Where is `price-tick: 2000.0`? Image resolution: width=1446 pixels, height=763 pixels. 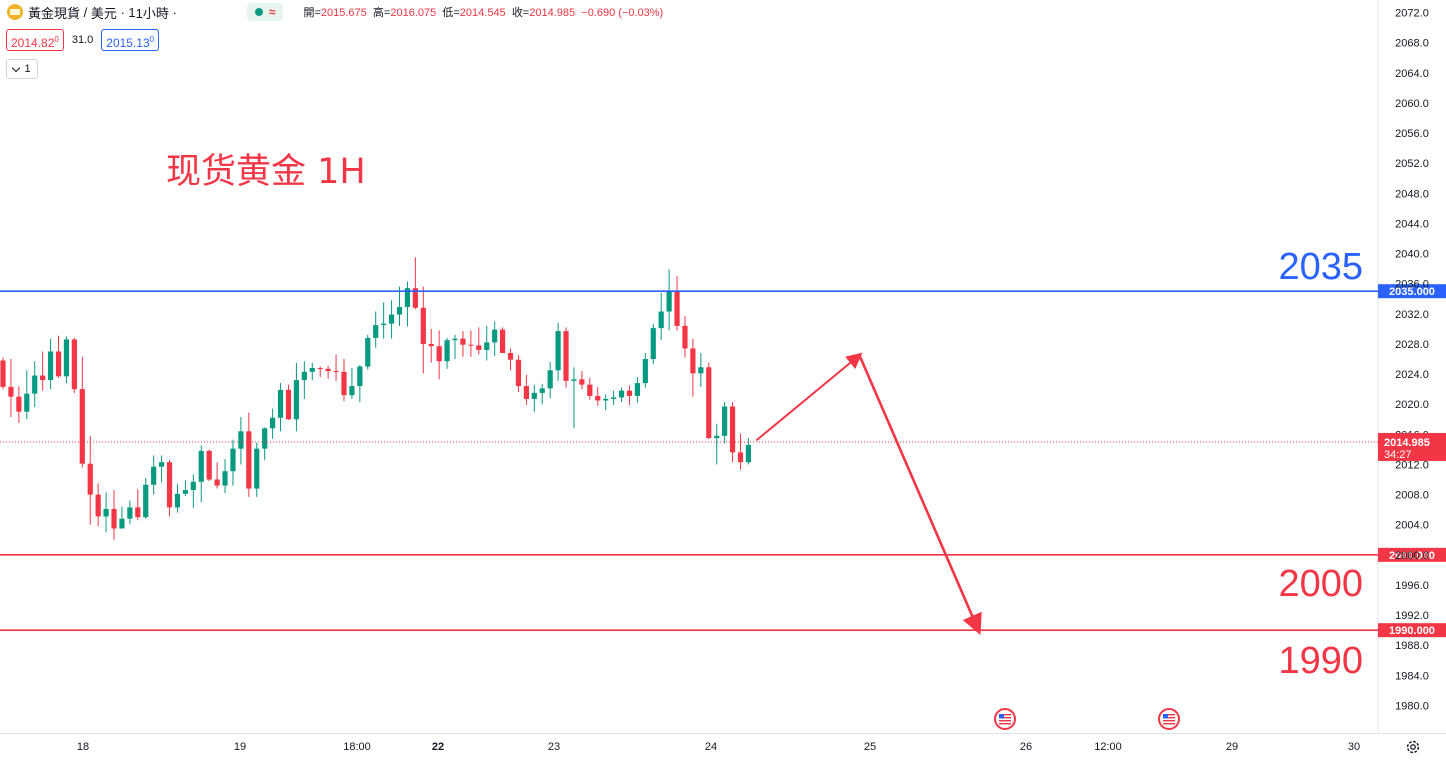
price-tick: 2000.0 is located at coordinates (1412, 556).